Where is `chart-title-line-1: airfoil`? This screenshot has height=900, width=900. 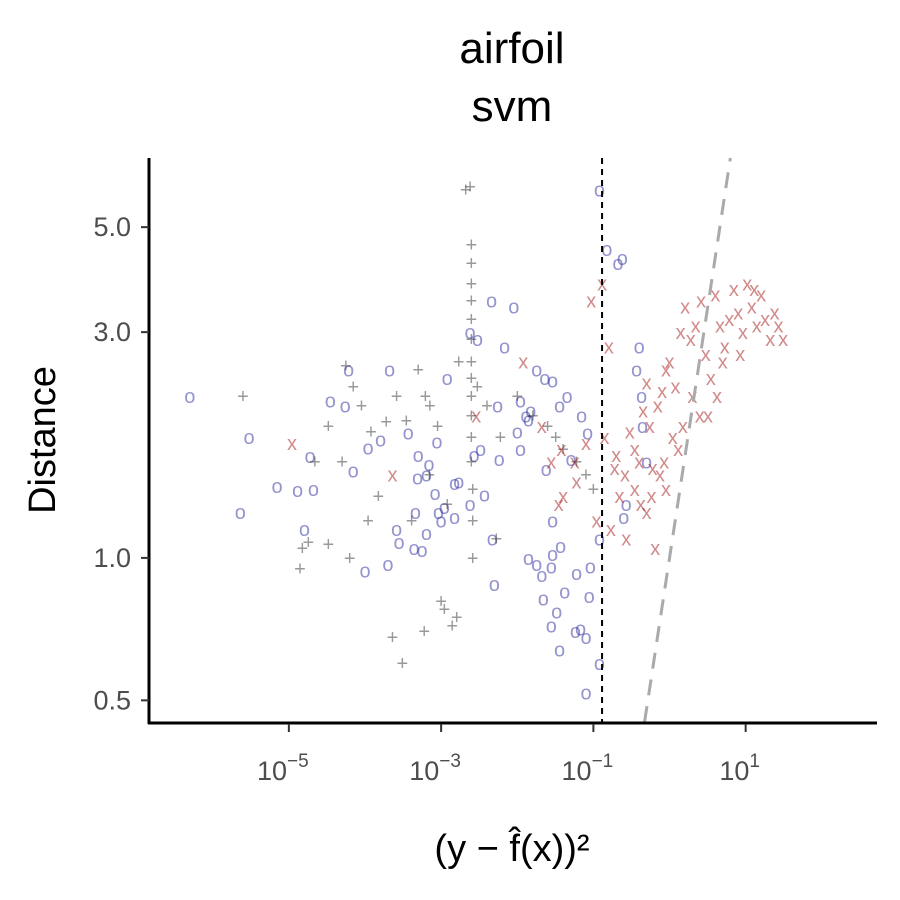
chart-title-line-1: airfoil is located at coordinates (511, 48).